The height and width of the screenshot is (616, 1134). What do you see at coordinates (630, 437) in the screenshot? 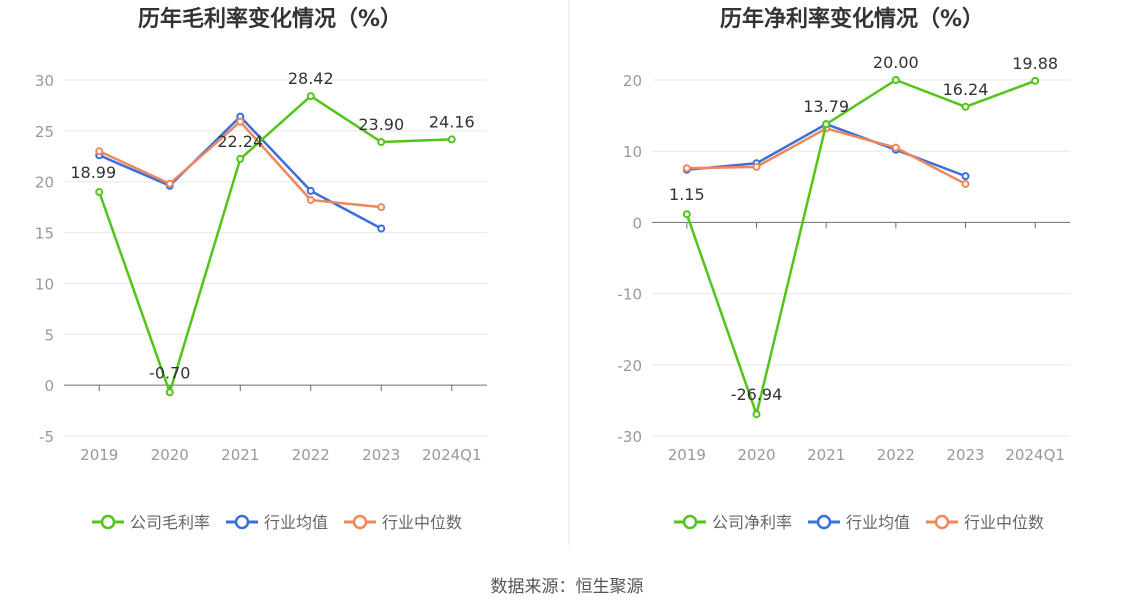
I see `y-tick-label: -30` at bounding box center [630, 437].